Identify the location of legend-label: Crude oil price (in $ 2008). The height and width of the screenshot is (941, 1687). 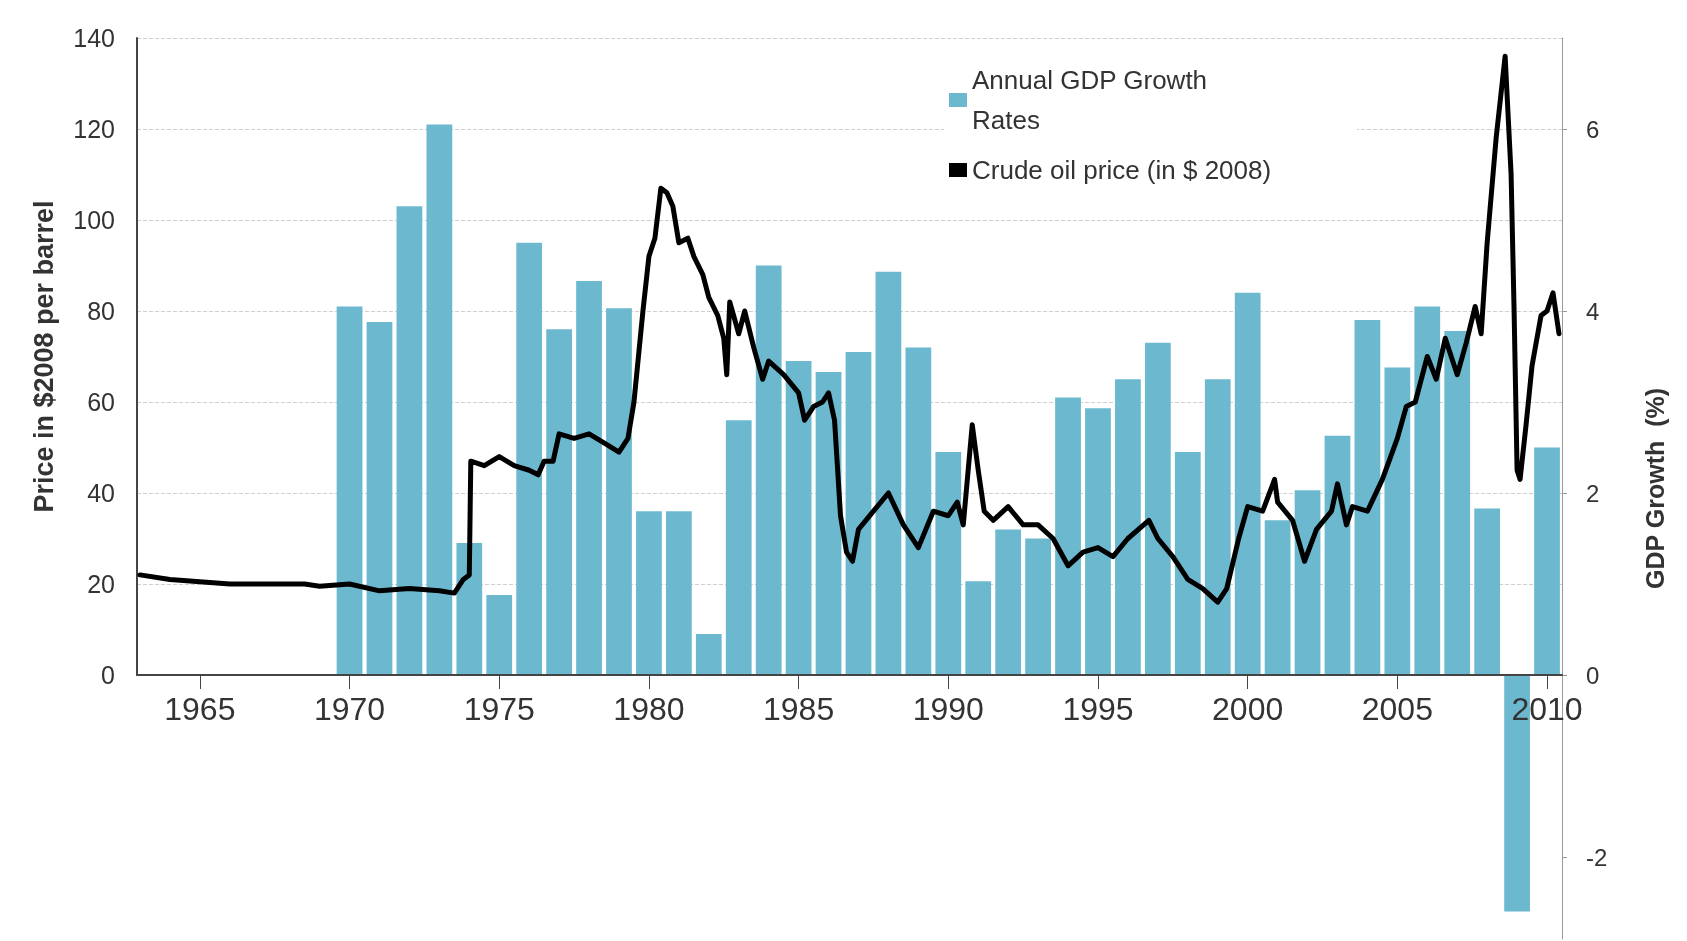
(1122, 170).